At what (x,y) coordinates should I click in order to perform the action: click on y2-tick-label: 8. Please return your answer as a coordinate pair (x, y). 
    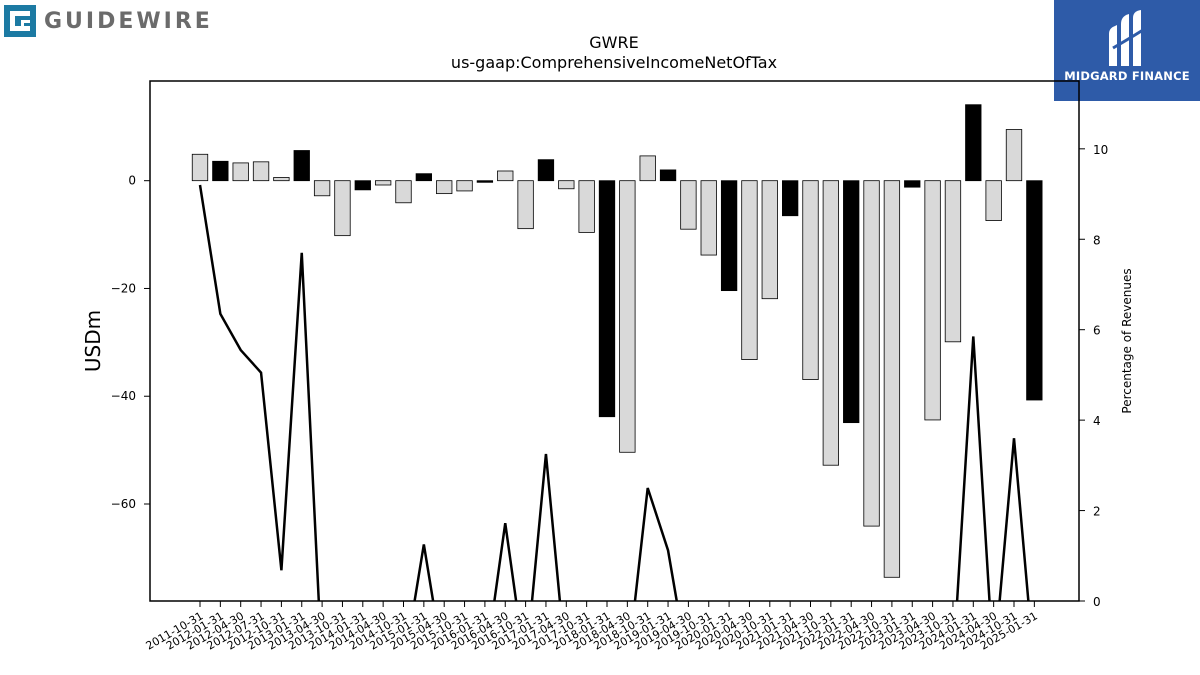
    Looking at the image, I should click on (1097, 240).